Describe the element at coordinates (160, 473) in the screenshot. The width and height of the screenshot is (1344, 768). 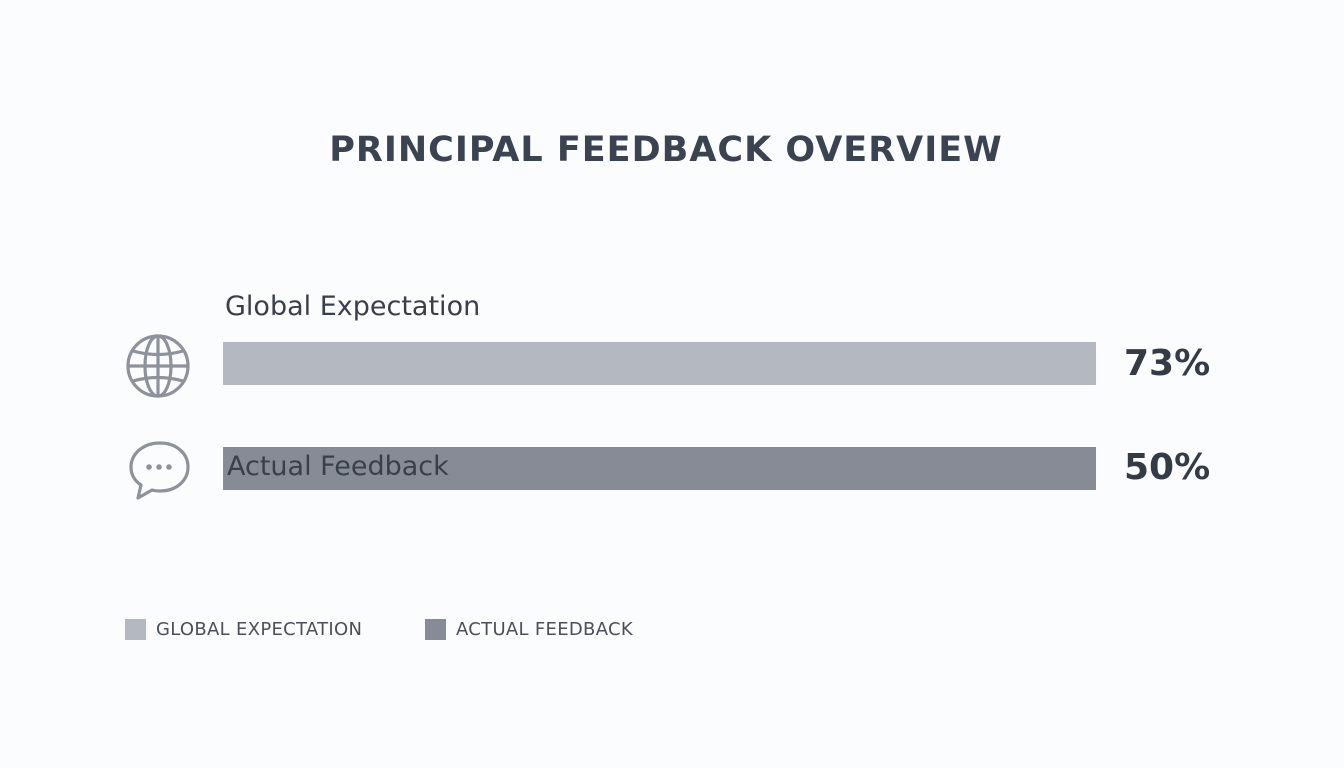
I see `chat-bubble-icon` at that location.